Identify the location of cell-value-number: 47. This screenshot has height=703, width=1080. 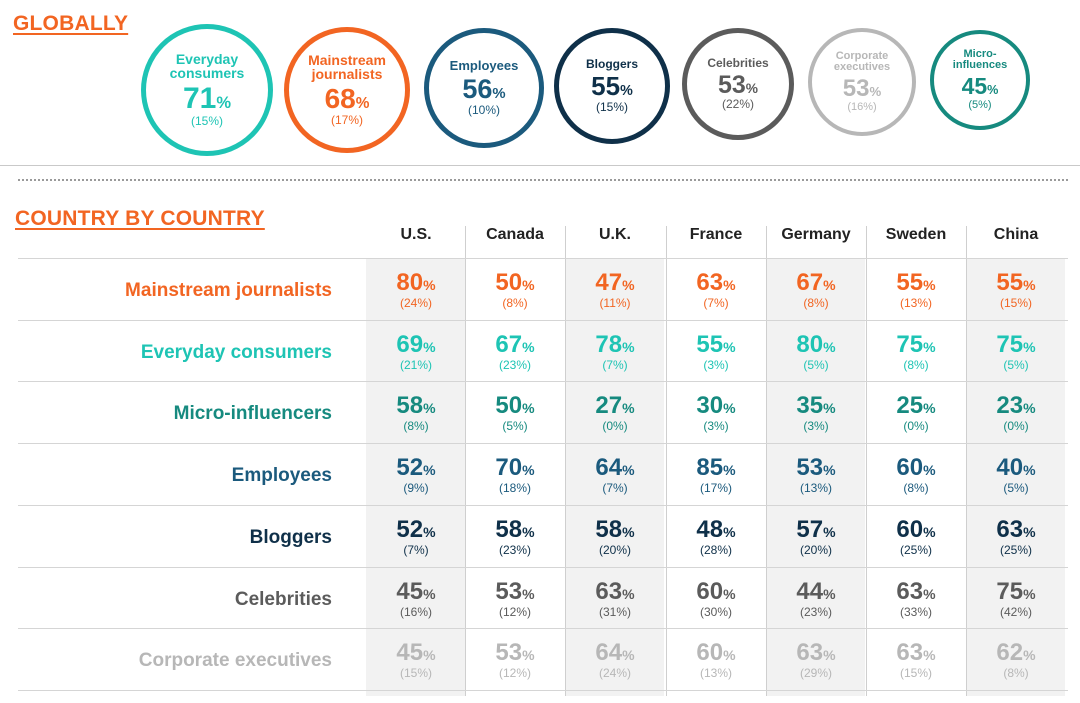
(609, 282).